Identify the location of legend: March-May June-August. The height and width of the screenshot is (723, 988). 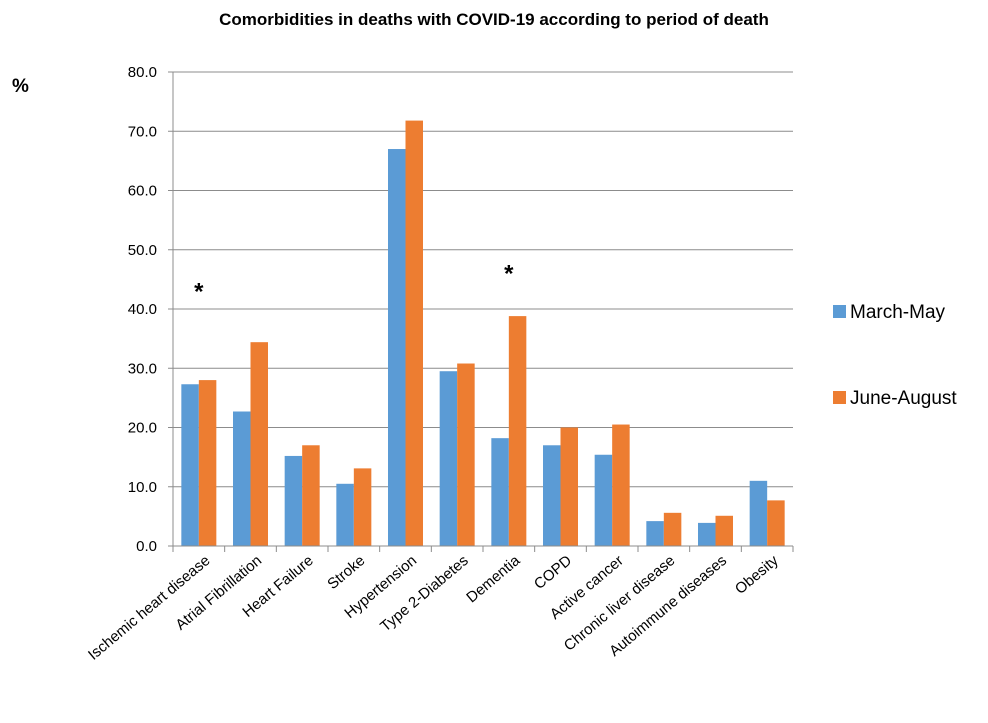
(895, 355).